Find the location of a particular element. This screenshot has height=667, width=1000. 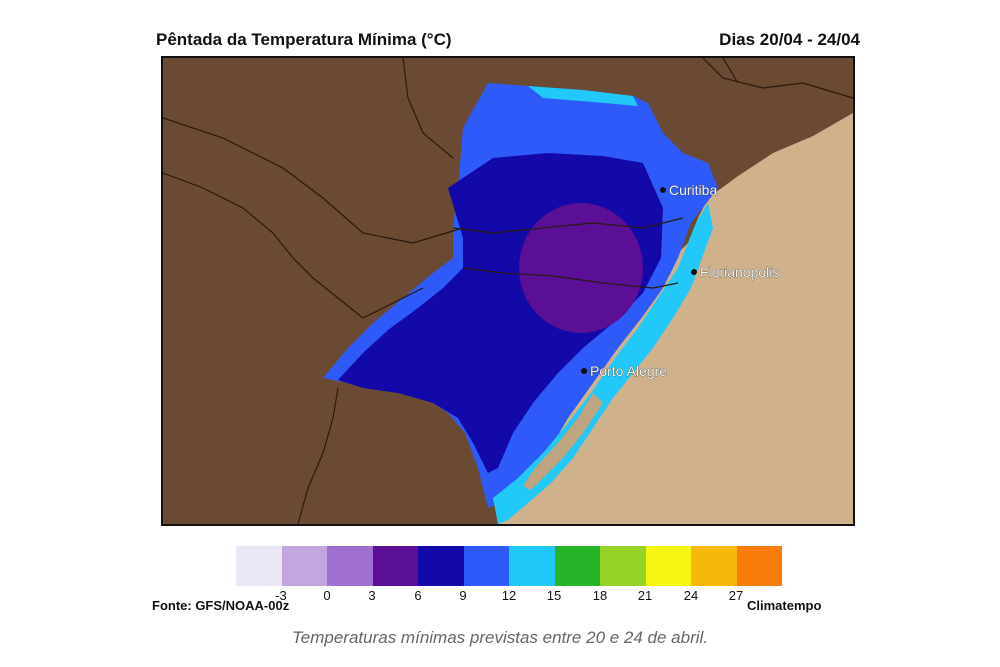

legend-tick: 15 is located at coordinates (554, 595).